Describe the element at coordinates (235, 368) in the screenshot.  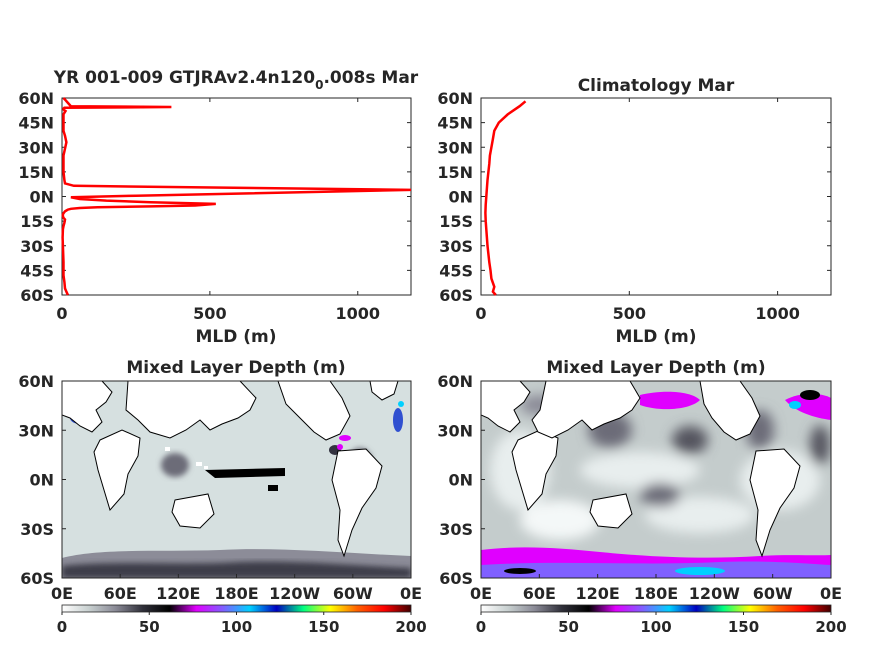
I see `map-title-model: Mixed Layer Depth (m)` at that location.